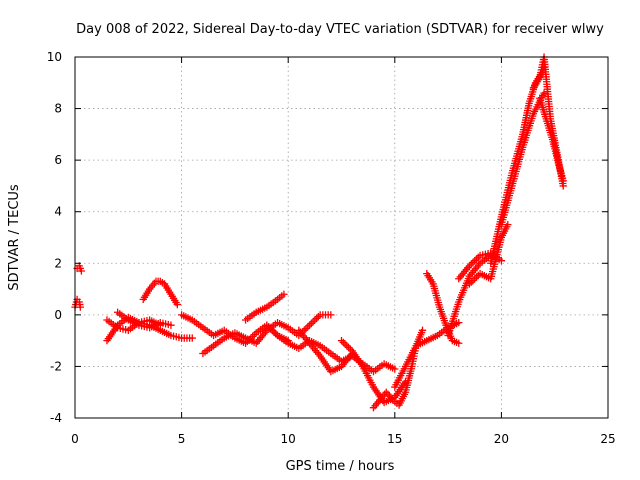 The image size is (640, 480). Describe the element at coordinates (58, 212) in the screenshot. I see `y-tick-label: 4` at that location.